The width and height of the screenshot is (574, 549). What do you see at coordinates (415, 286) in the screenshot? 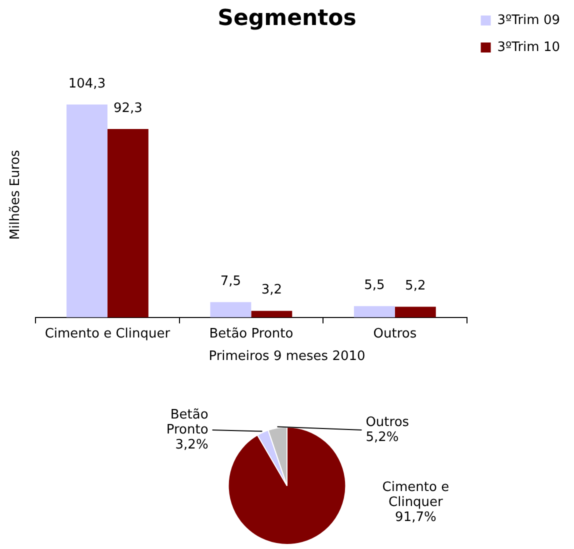
I see `data-label: 5,2` at bounding box center [415, 286].